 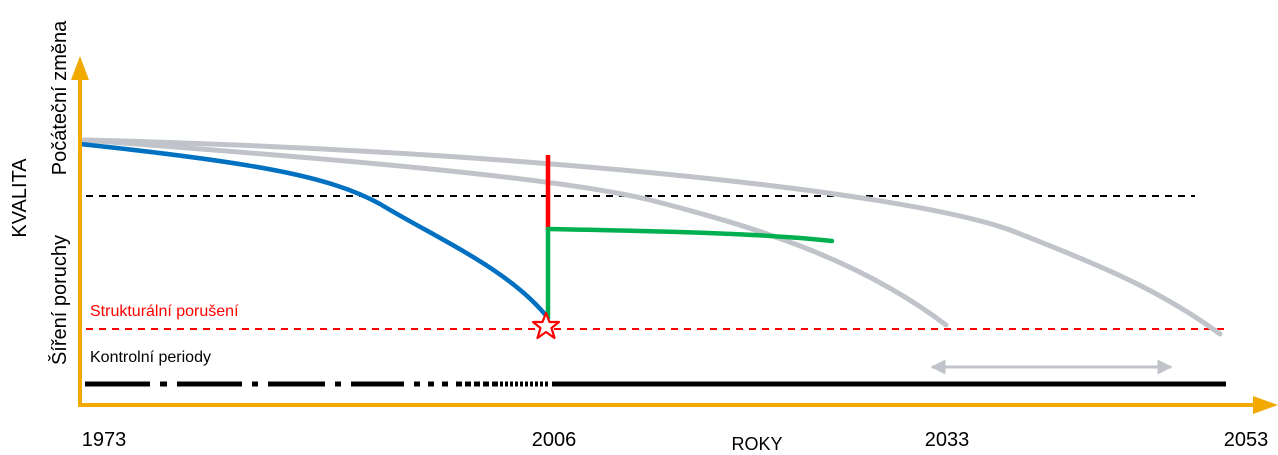 I want to click on x-tick-label: 2053, so click(x=1246, y=440).